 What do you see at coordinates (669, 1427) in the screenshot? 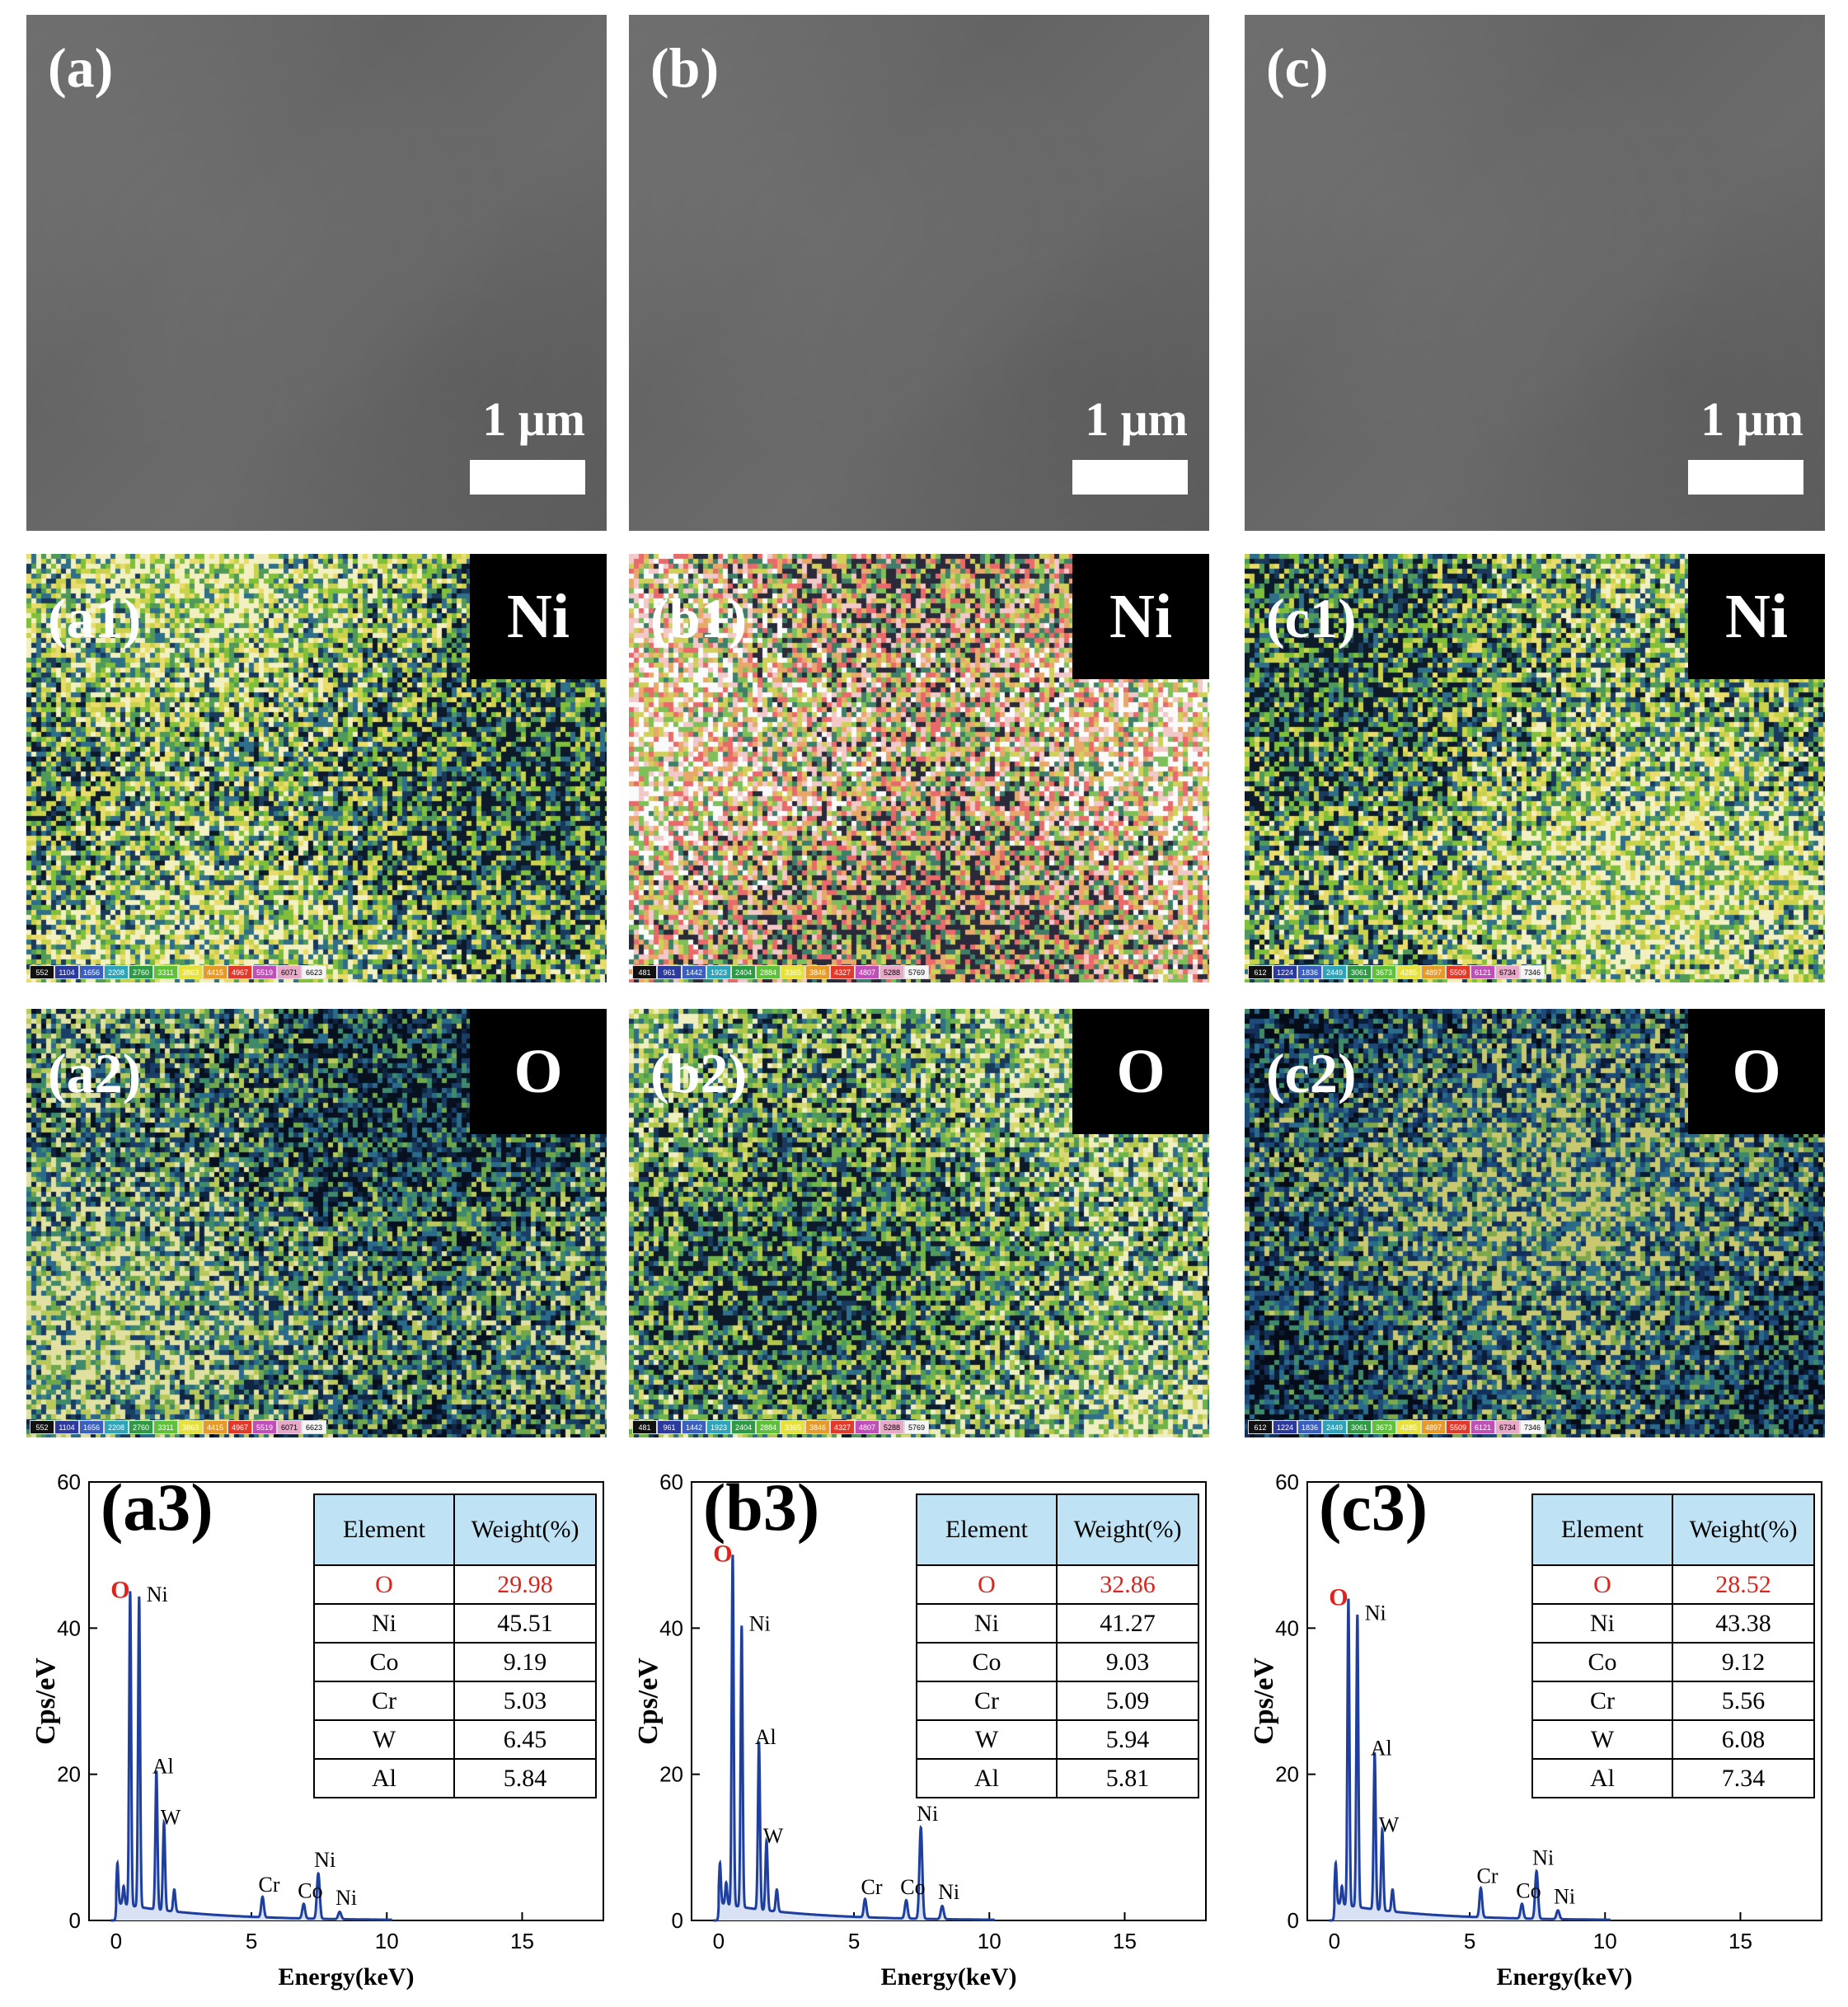
I see `colorbar-cell: 961` at bounding box center [669, 1427].